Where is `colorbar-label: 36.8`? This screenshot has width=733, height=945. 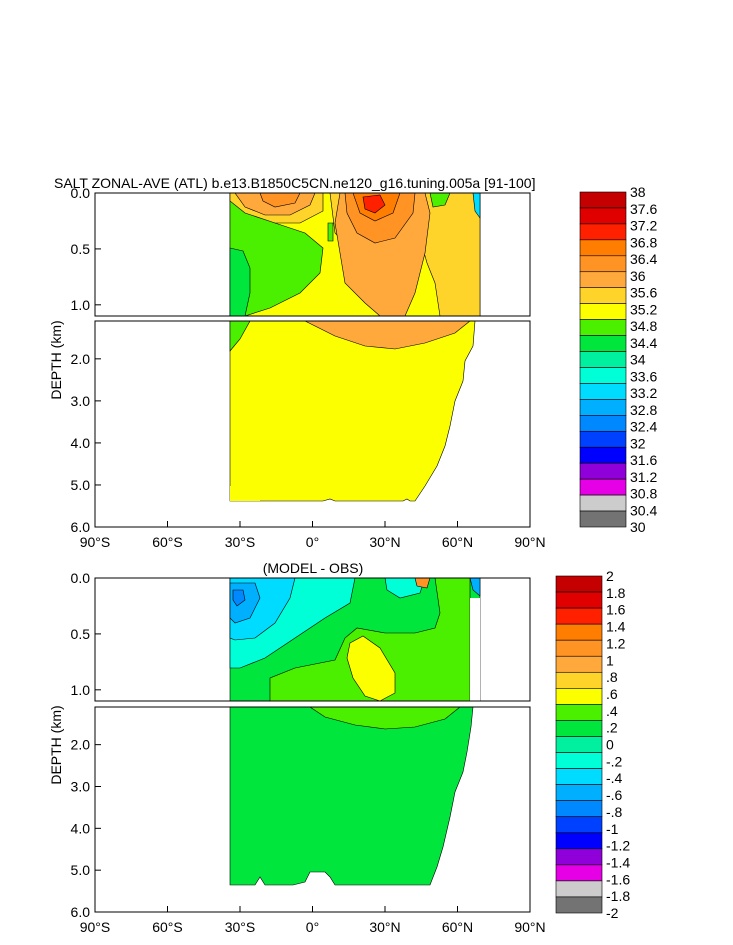
colorbar-label: 36.8 is located at coordinates (643, 242).